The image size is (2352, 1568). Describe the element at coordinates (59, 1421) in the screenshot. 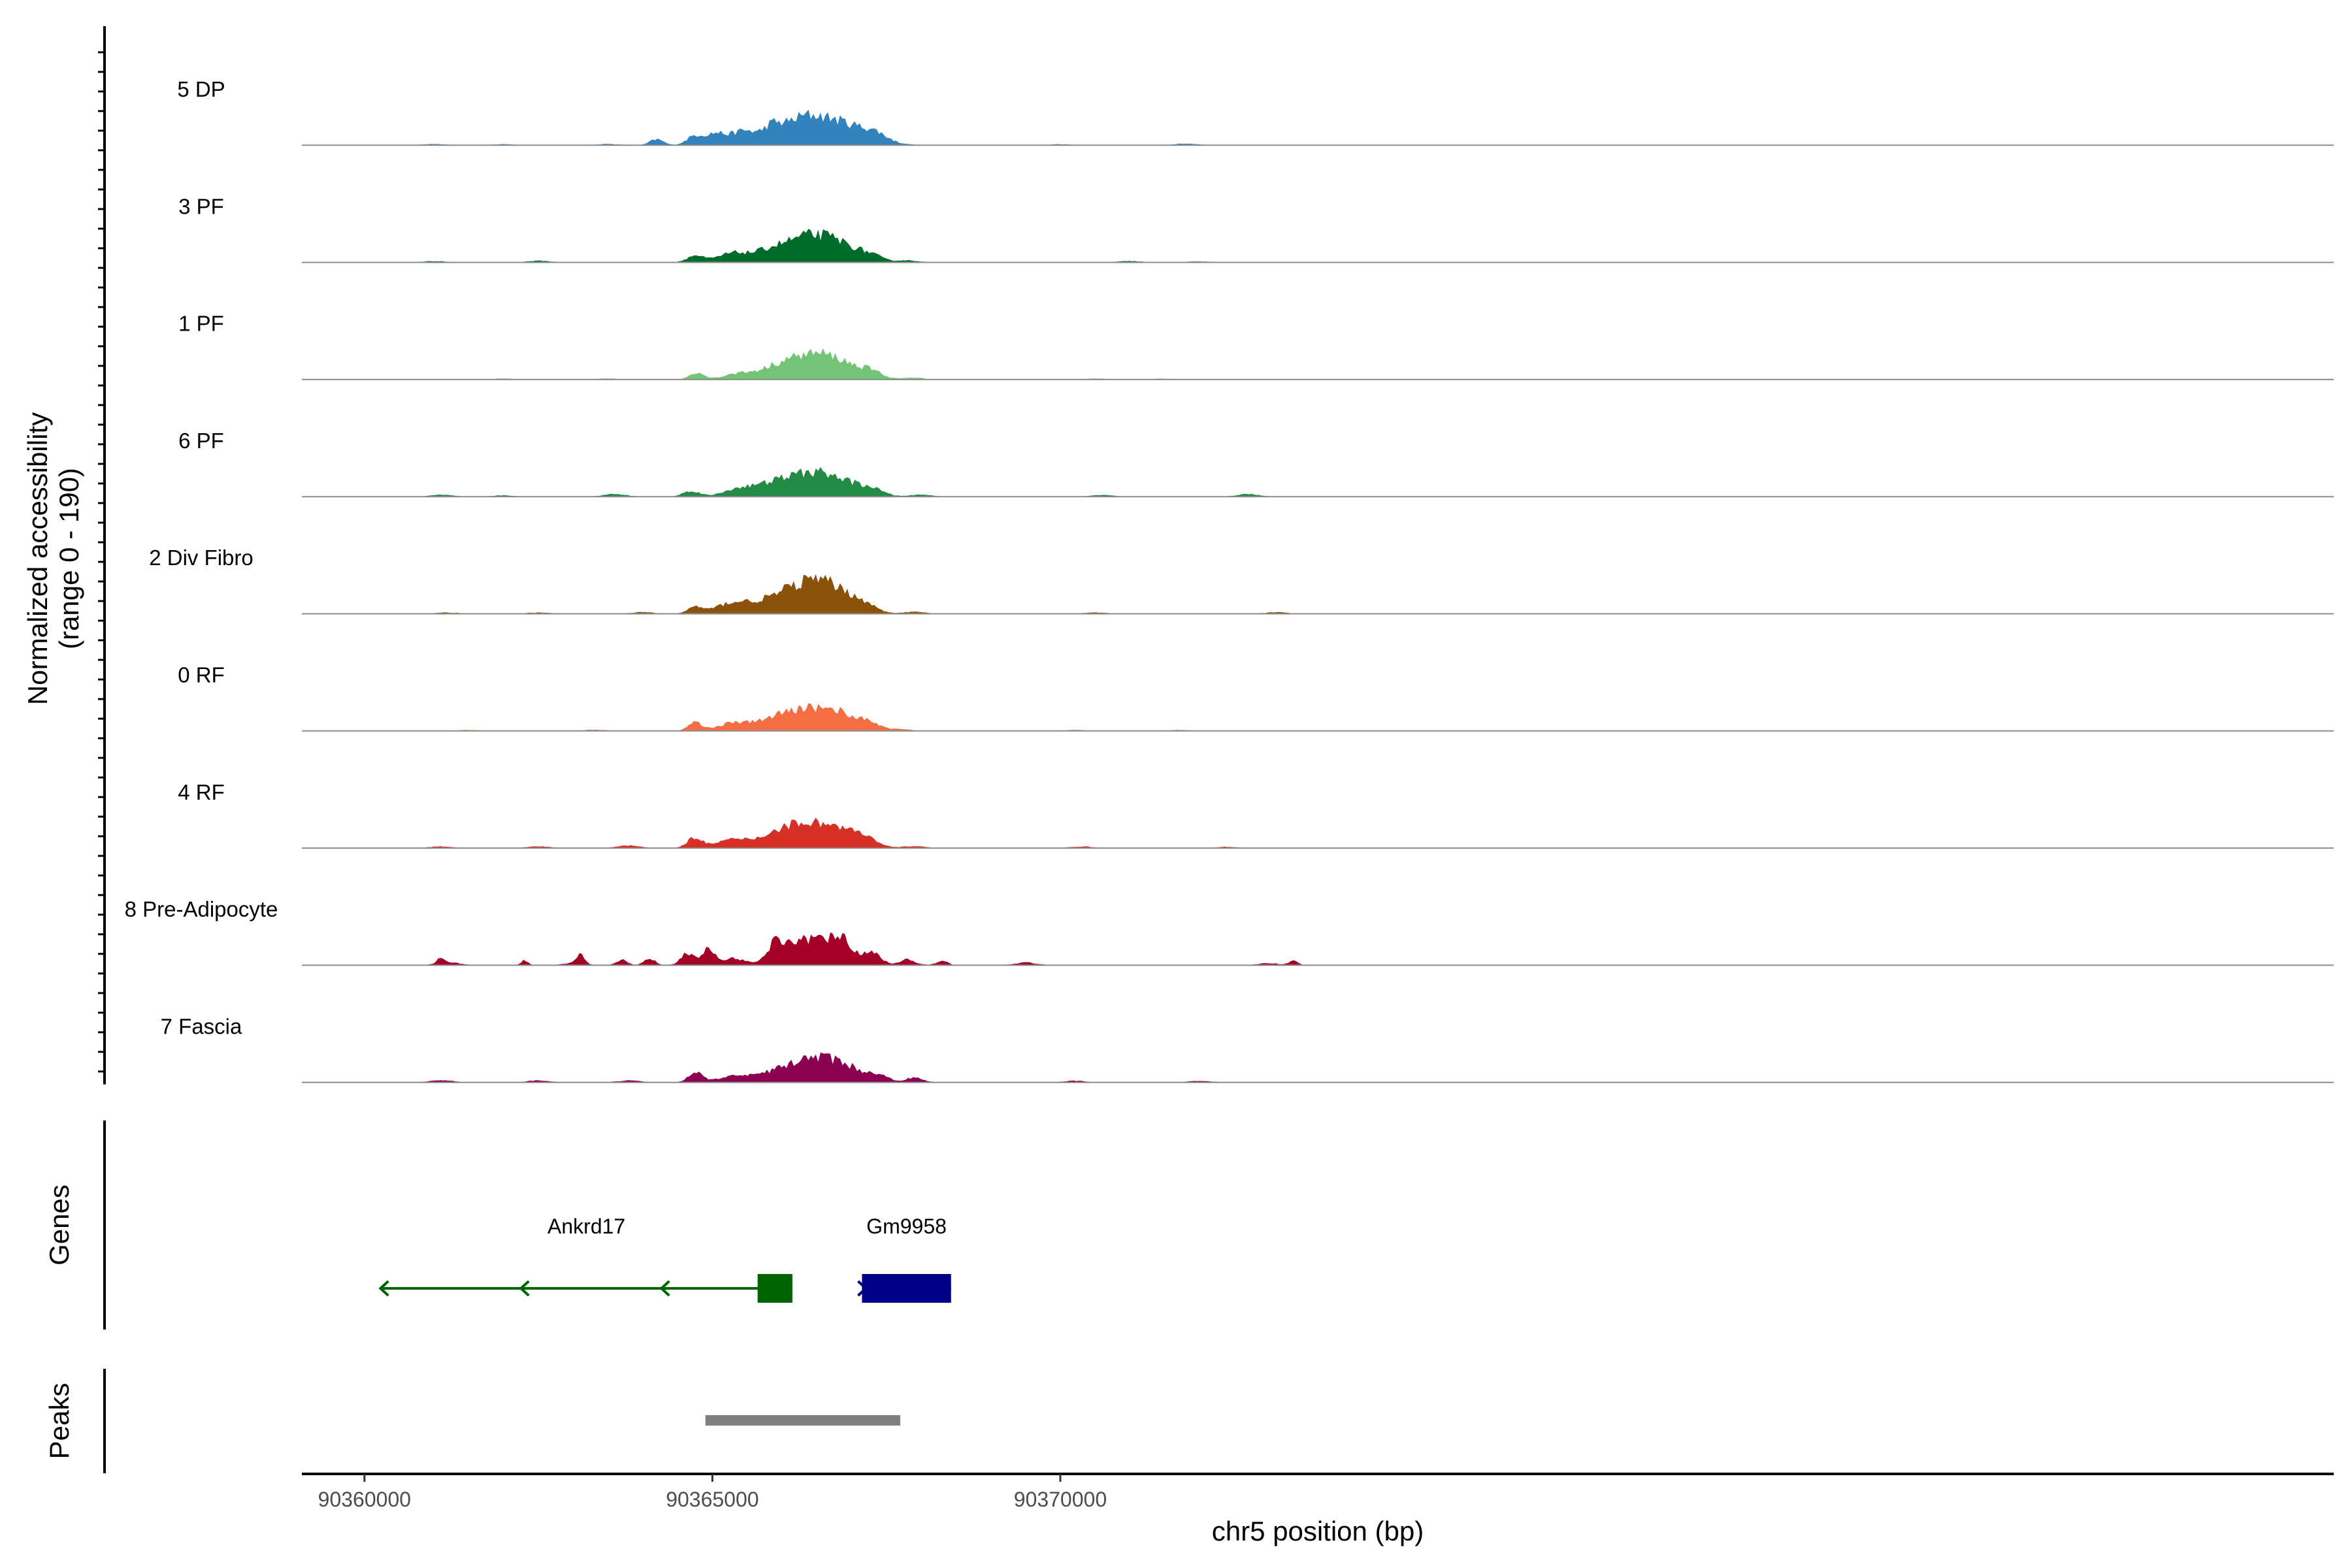

I see `peaks-panel-title: Peaks` at that location.